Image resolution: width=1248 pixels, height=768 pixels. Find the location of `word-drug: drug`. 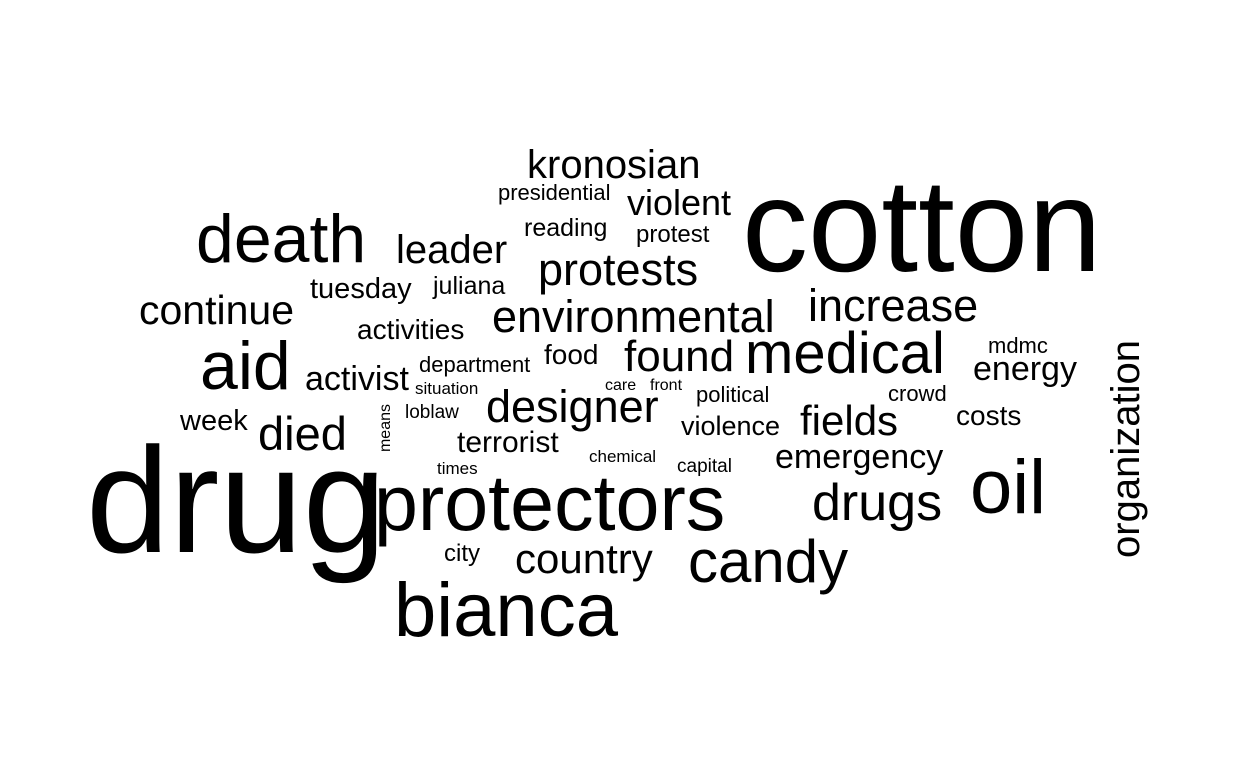

word-drug: drug is located at coordinates (236, 500).